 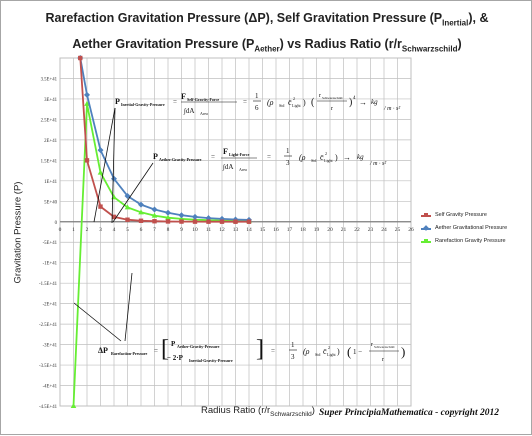 What do you see at coordinates (461, 215) in the screenshot?
I see `legend-label: Self Gravity Pressure` at bounding box center [461, 215].